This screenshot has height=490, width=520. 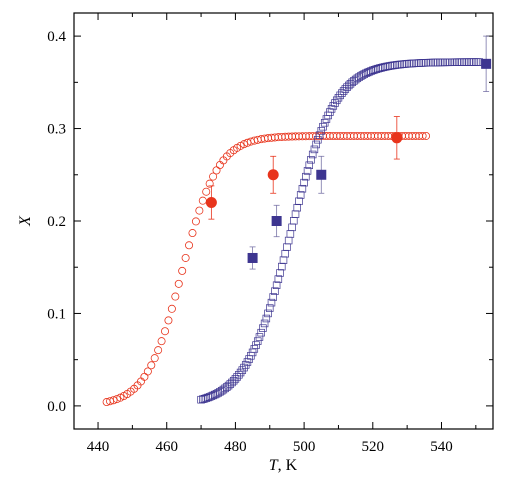 I want to click on x-axis-variable: T, so click(x=274, y=465).